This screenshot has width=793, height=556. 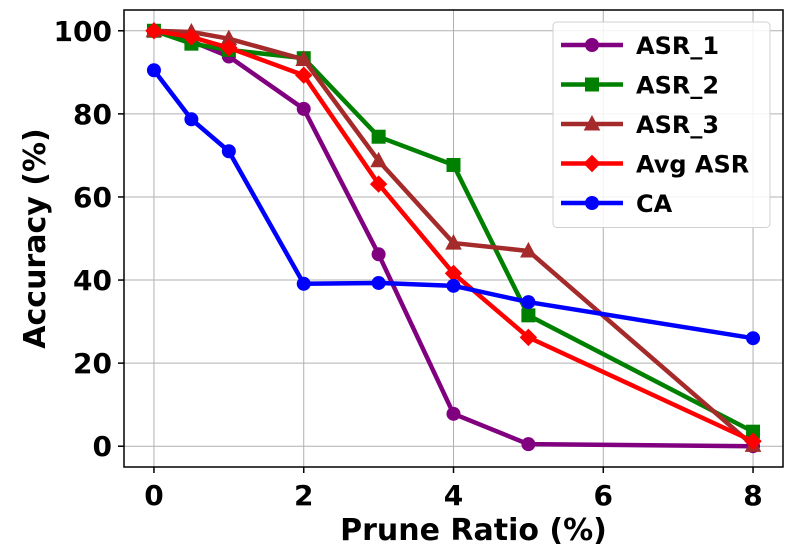 I want to click on y-tick-label: 60, so click(x=92, y=197).